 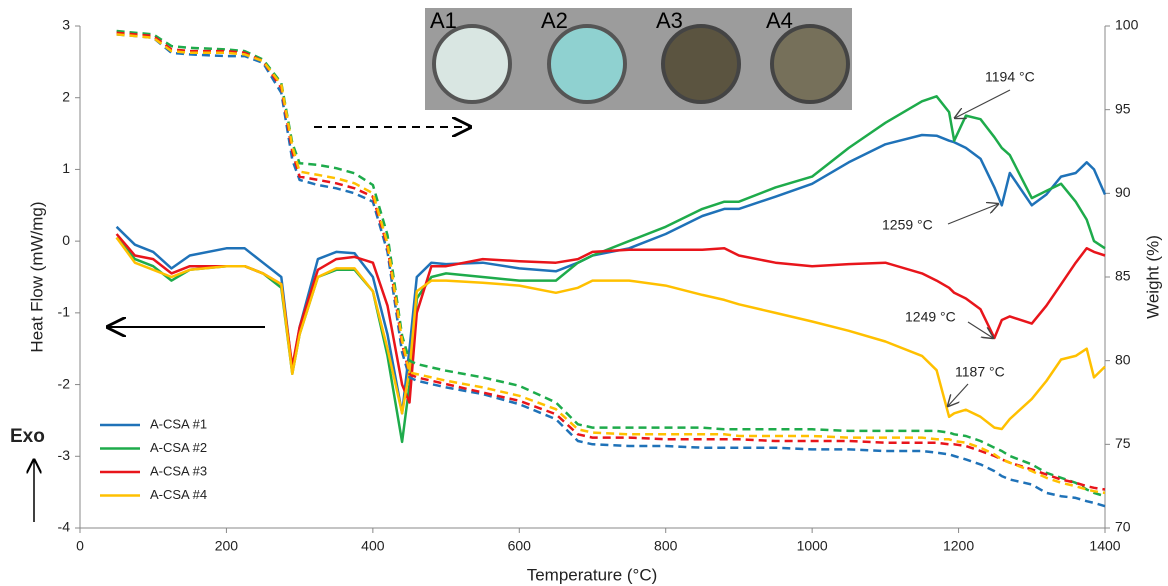 I want to click on y2-tick-label: 100, so click(x=1127, y=25).